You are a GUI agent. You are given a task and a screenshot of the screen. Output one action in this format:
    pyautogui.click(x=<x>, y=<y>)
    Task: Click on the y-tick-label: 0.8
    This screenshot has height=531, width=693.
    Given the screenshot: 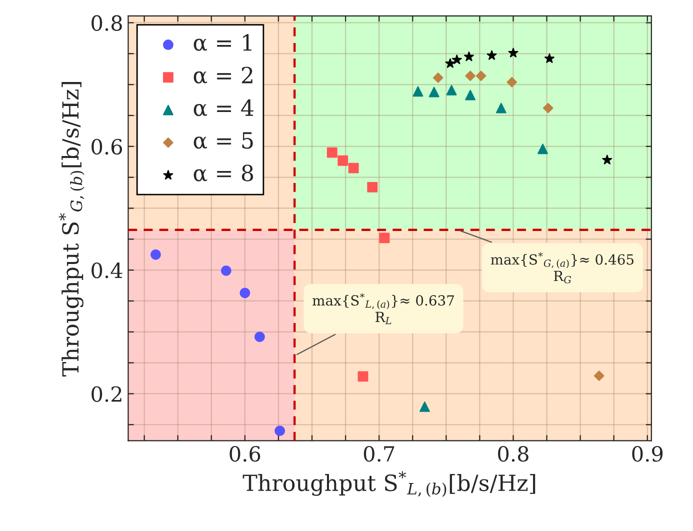 What is the action you would take?
    pyautogui.click(x=107, y=23)
    